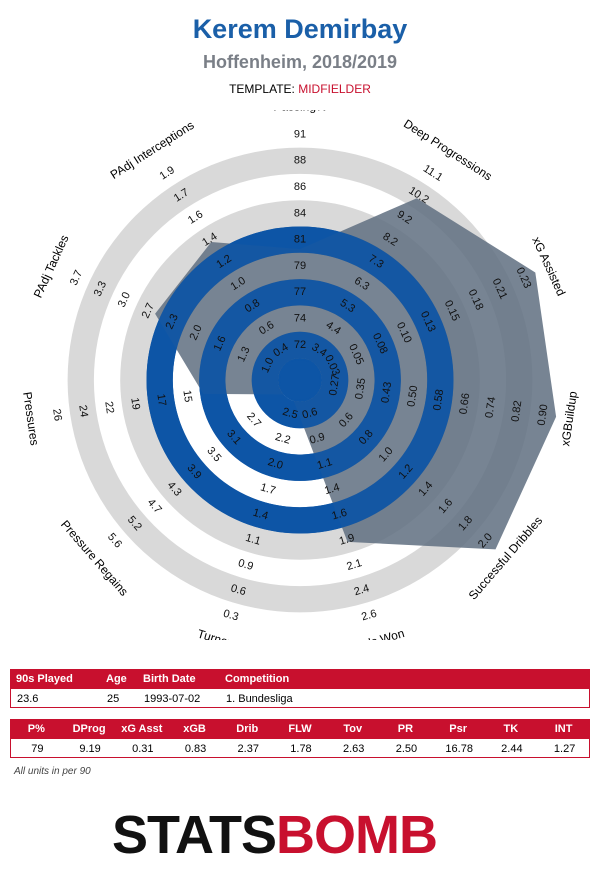 Image resolution: width=600 pixels, height=880 pixels. What do you see at coordinates (31, 418) in the screenshot?
I see `radar-axis-label: Pressures` at bounding box center [31, 418].